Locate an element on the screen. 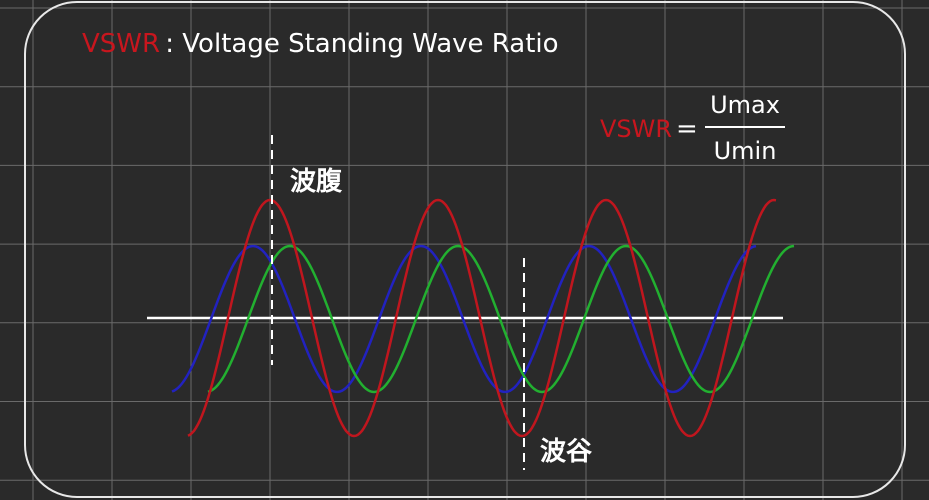 The image size is (929, 500). title: VSWR: Voltage Standing Wave Ratio is located at coordinates (320, 44).